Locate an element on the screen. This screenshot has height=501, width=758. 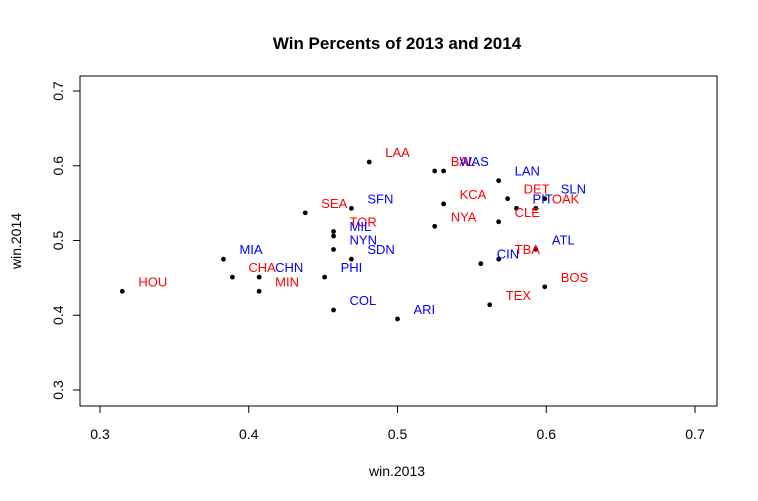
point-label: LAA is located at coordinates (397, 152).